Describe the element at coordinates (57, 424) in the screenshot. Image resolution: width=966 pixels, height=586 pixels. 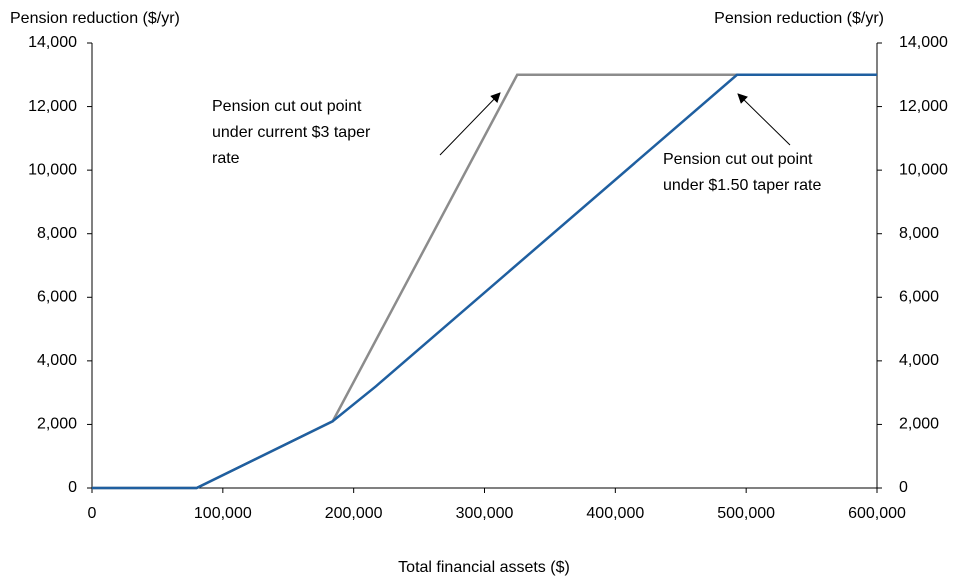
I see `y-tick-label: 2,000` at that location.